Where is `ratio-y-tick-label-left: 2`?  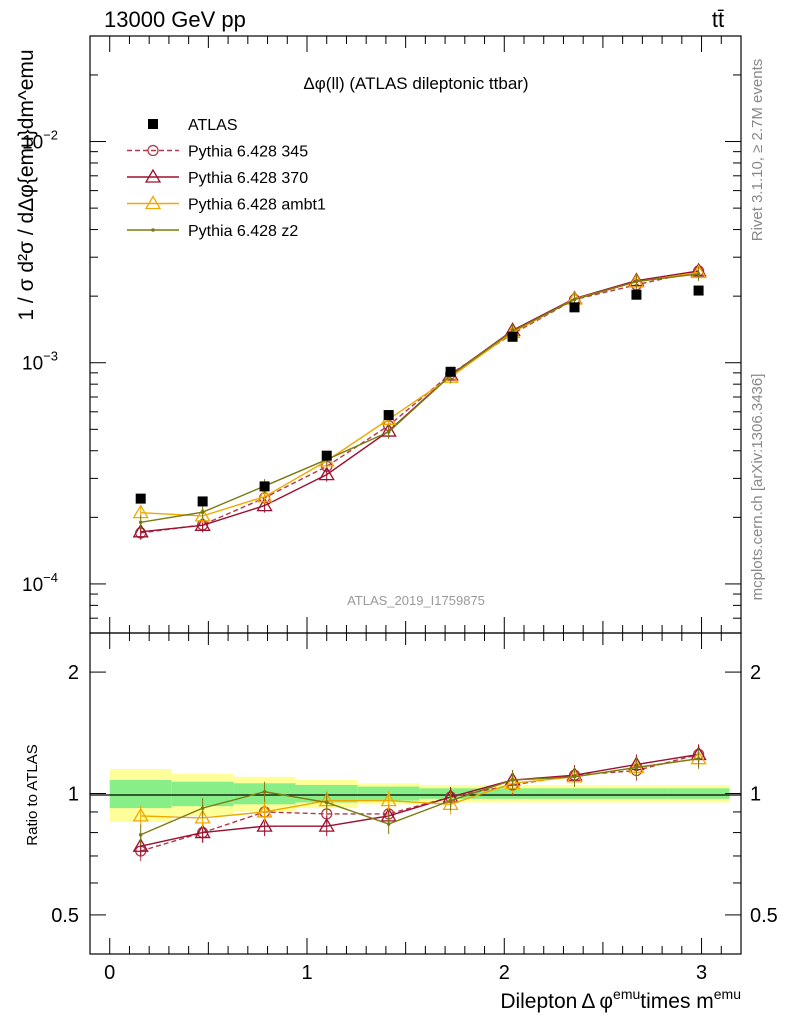
ratio-y-tick-label-left: 2 is located at coordinates (73, 673).